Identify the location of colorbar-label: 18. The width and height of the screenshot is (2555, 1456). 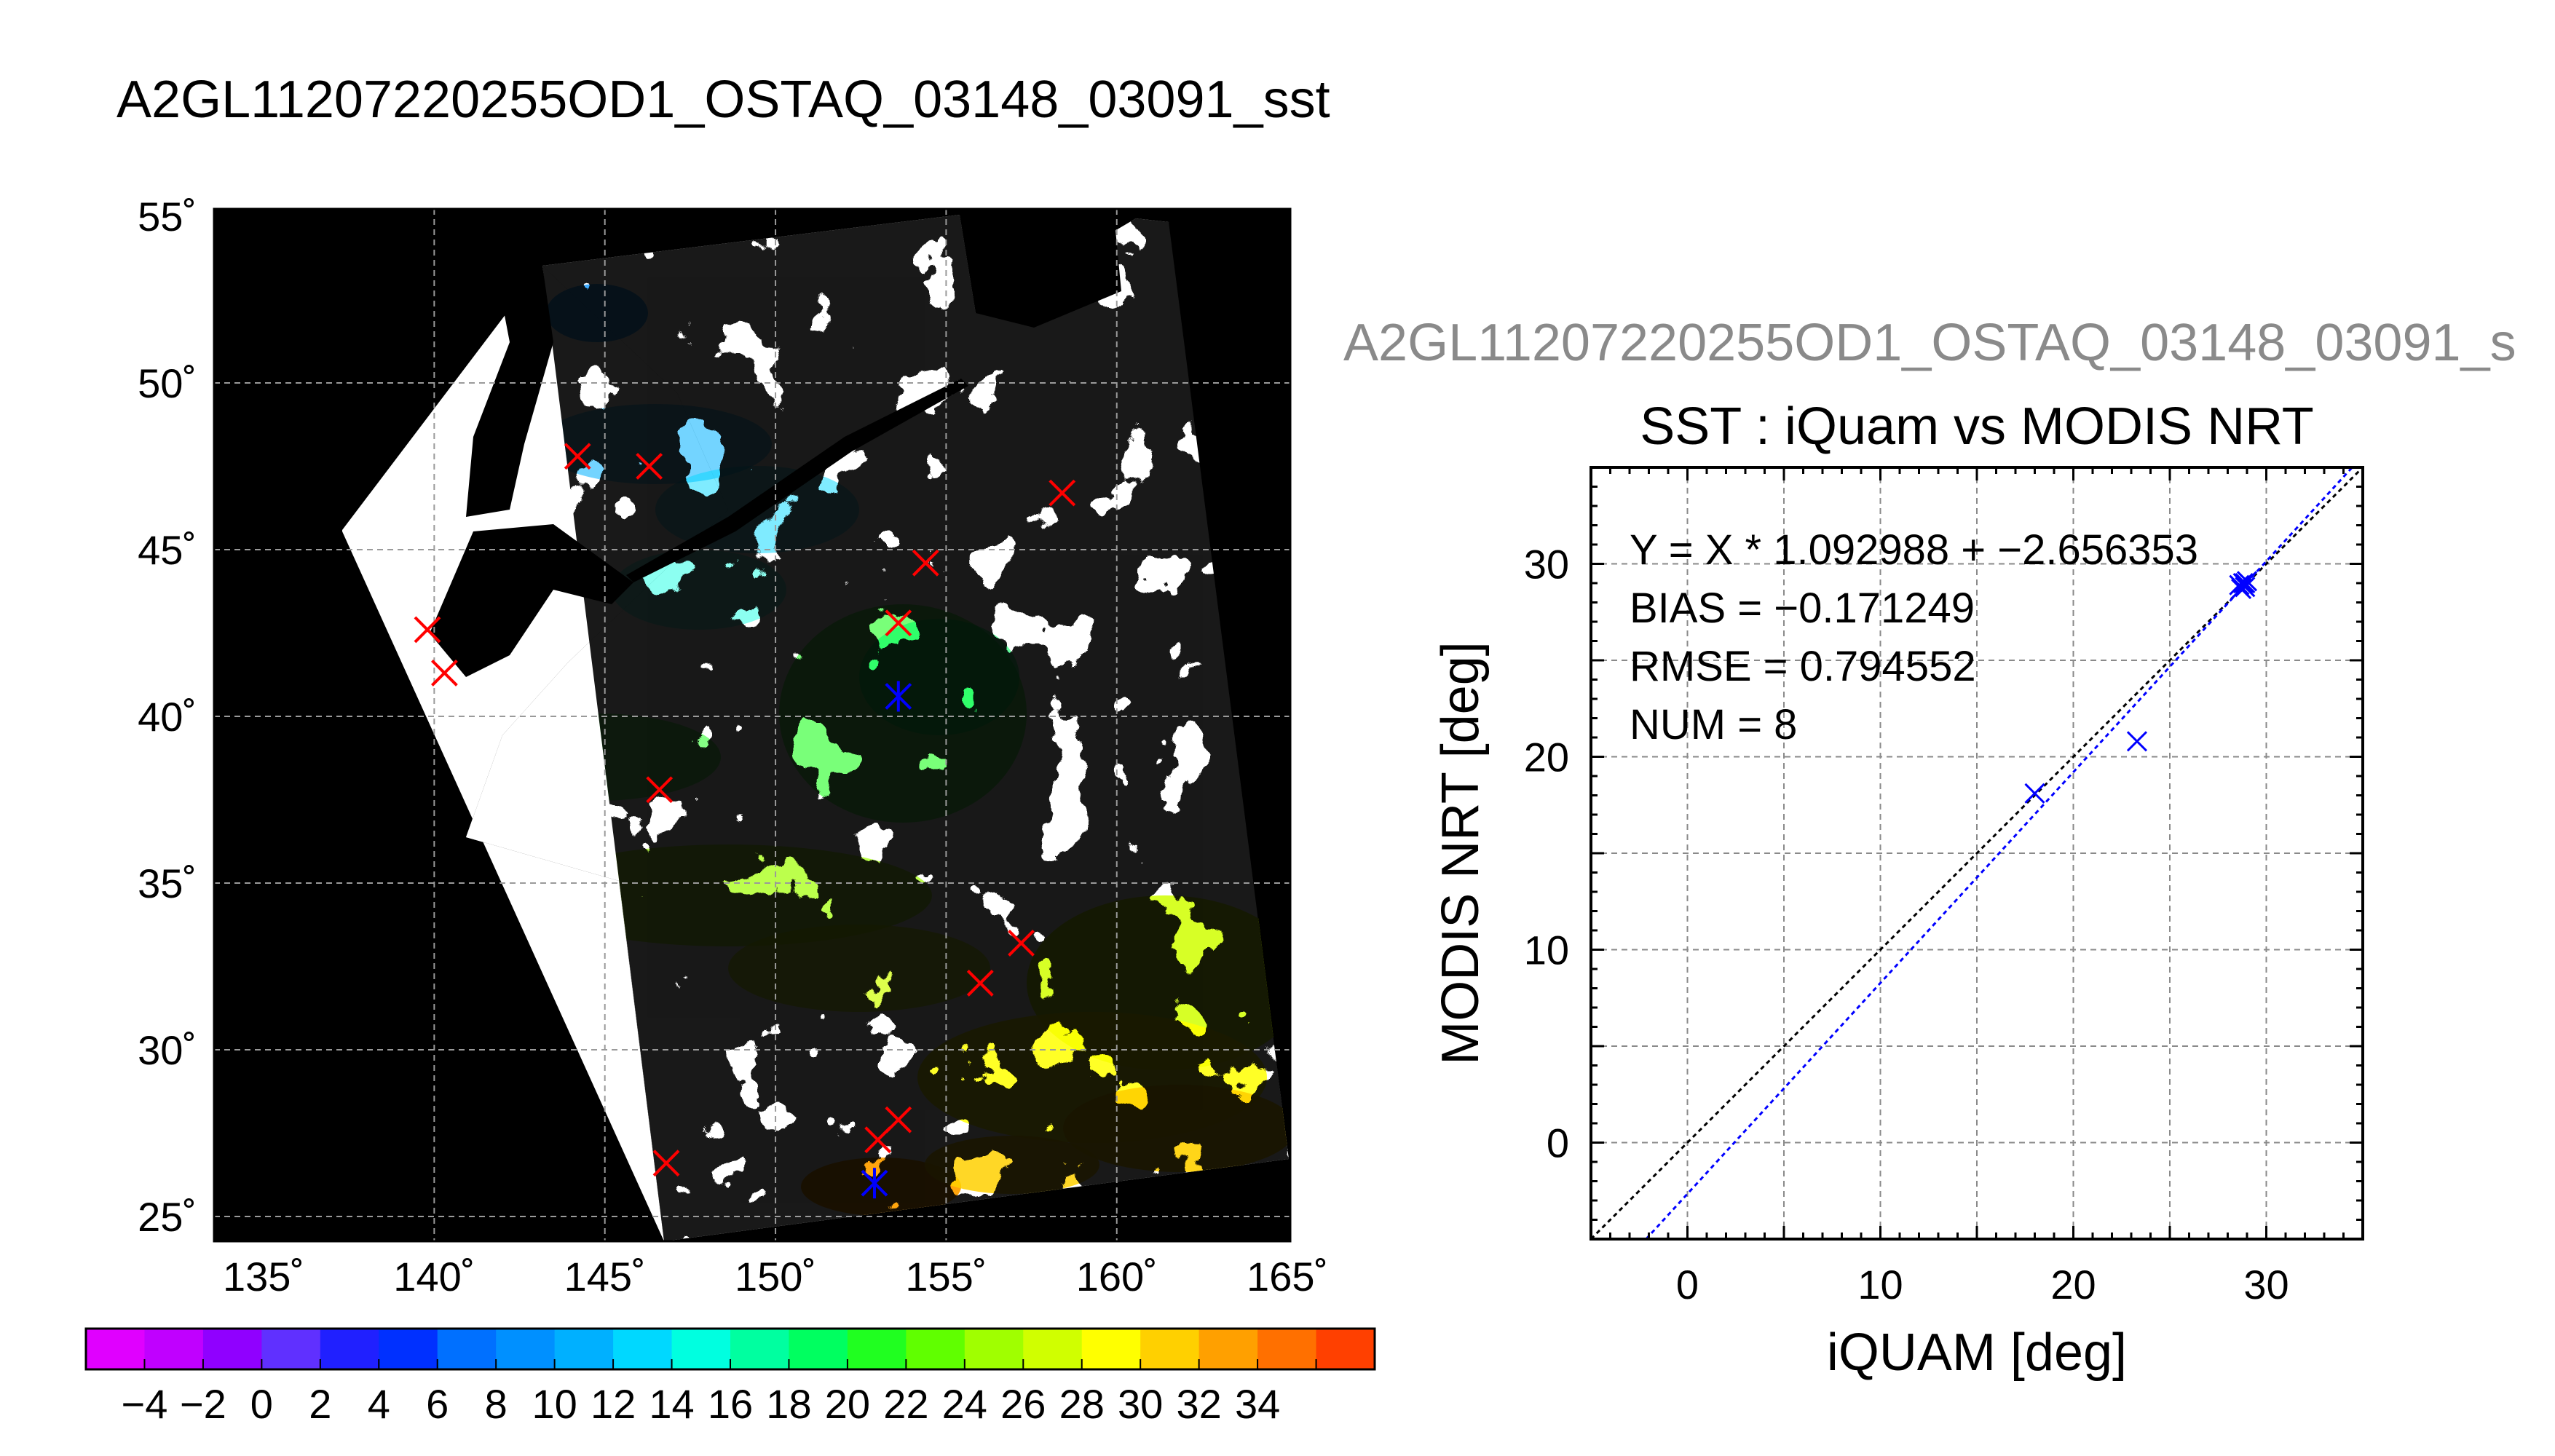
(788, 1404).